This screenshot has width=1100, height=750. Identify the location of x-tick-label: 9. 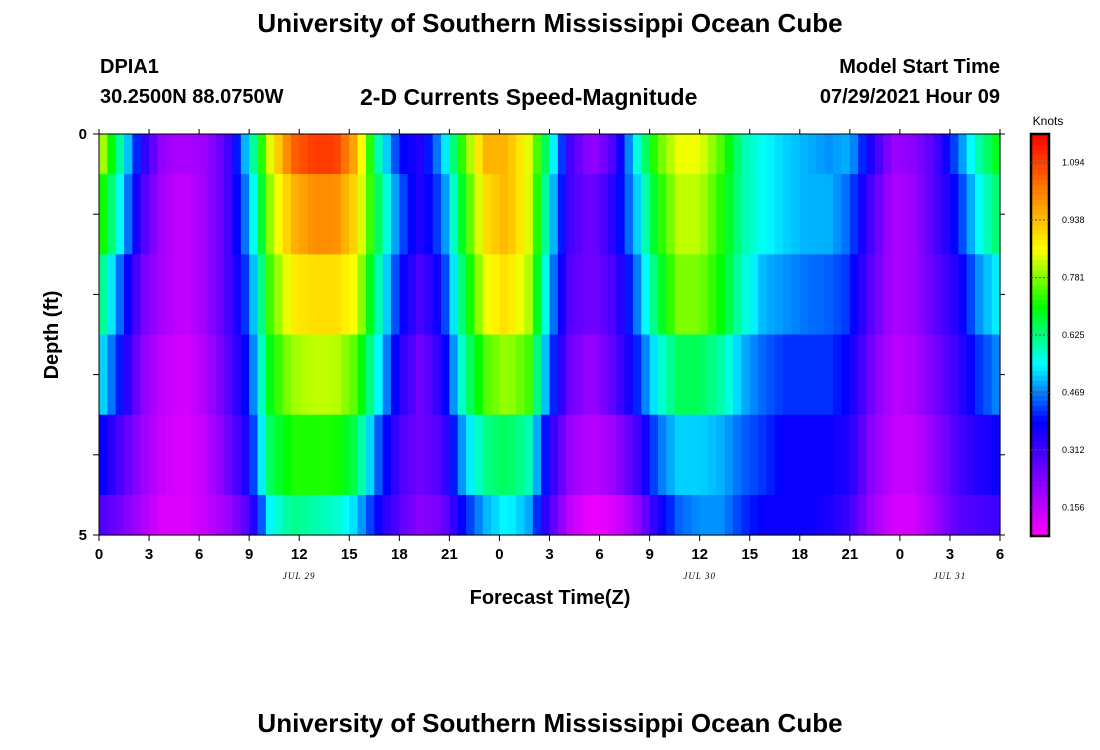
(649, 554).